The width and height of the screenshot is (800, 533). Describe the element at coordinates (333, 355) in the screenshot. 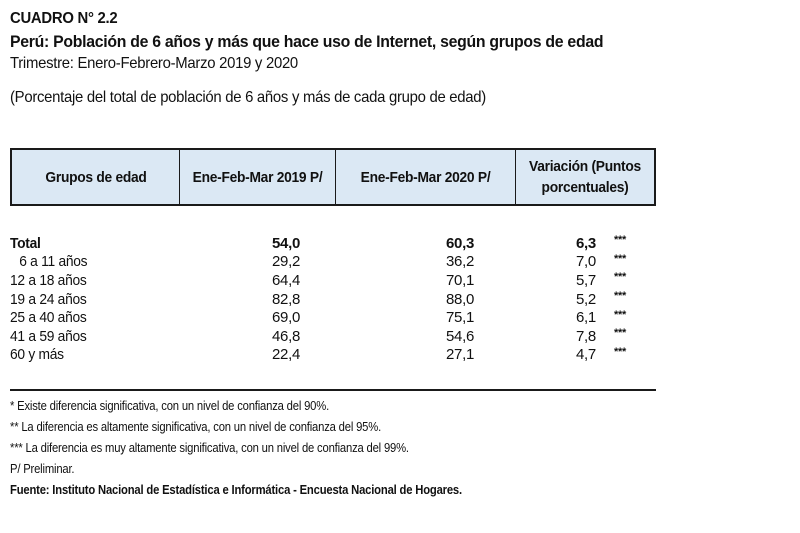

I see `table-row: 60 y más 22,4 27,1 4,7 ***` at that location.